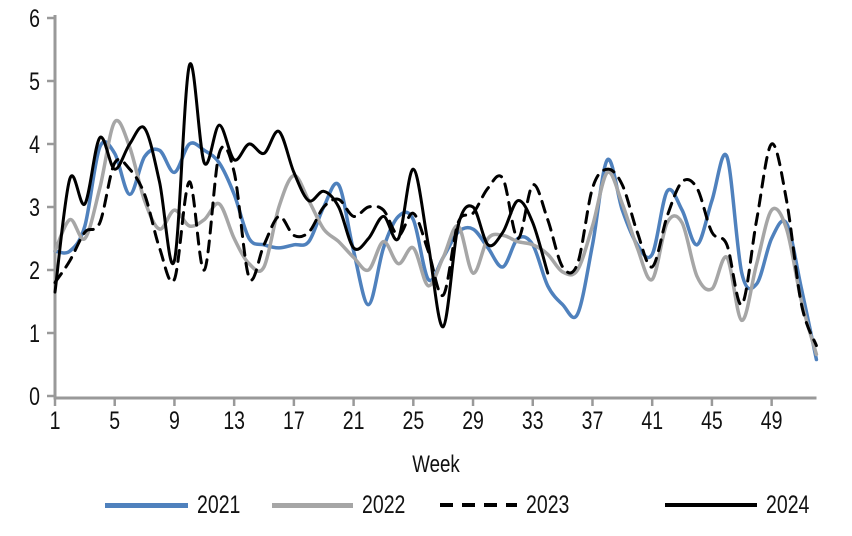  I want to click on y-tick-label: 2, so click(34, 271).